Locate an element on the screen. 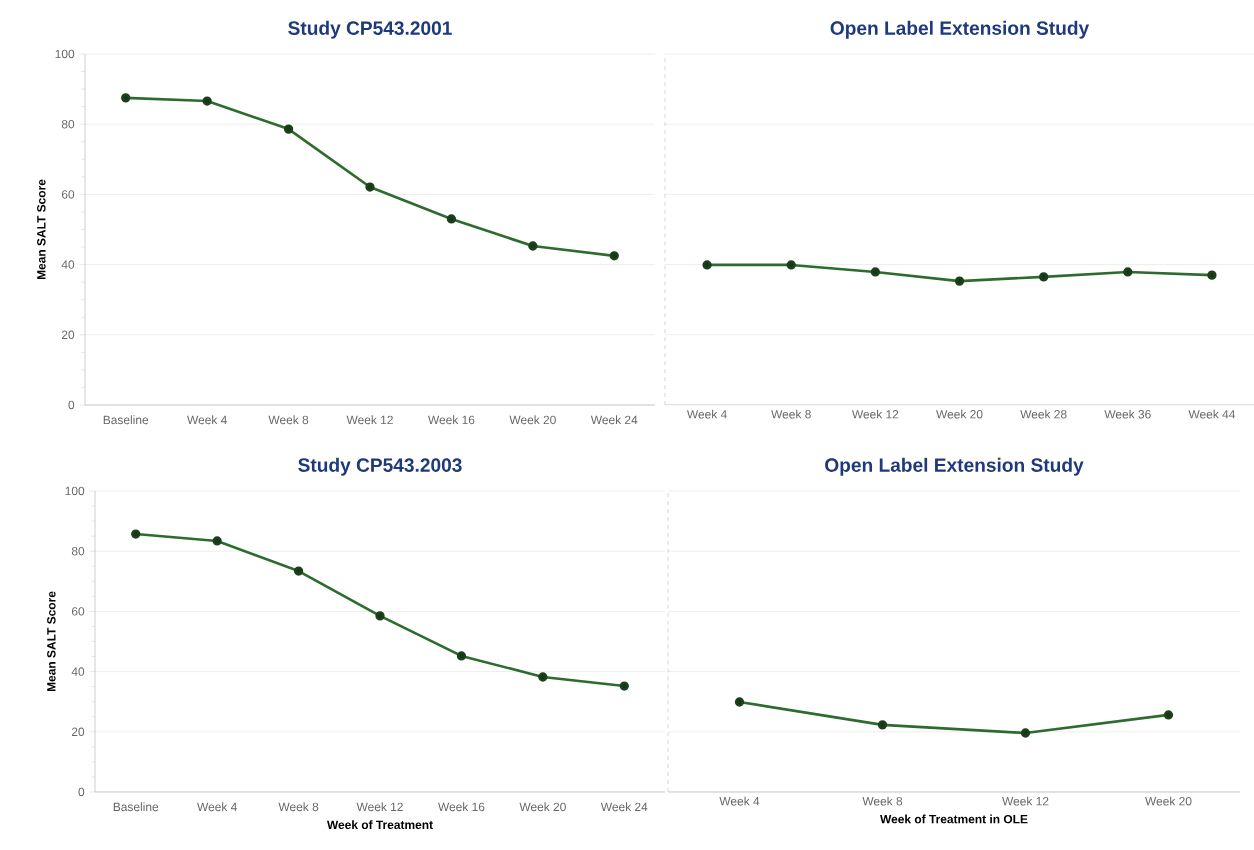 Image resolution: width=1254 pixels, height=850 pixels. x-tick-label: Week 28 is located at coordinates (1043, 414).